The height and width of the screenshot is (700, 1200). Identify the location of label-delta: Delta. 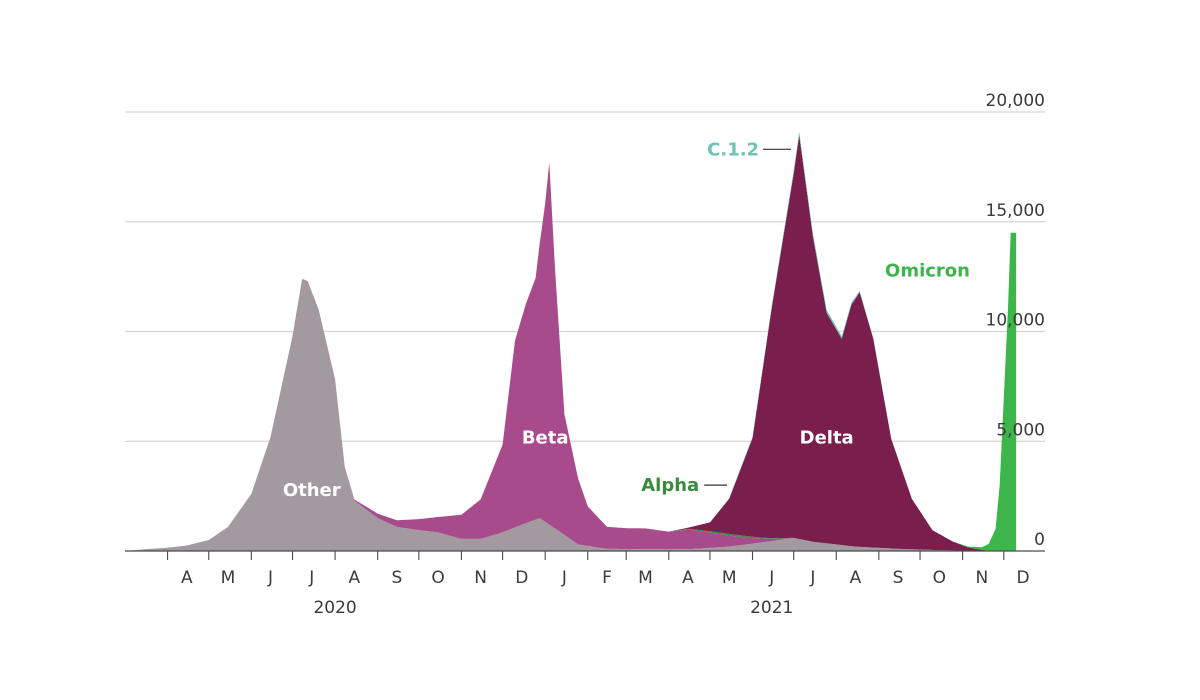
(827, 437).